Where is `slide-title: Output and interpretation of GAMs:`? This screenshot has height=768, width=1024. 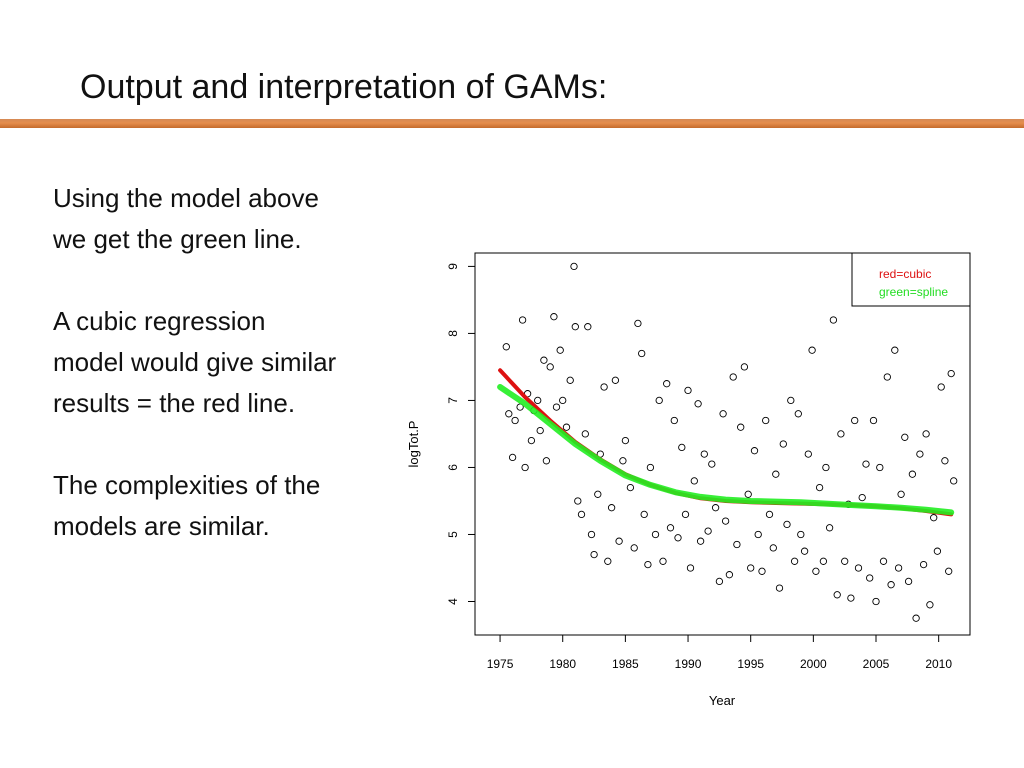
slide-title: Output and interpretation of GAMs: is located at coordinates (344, 87).